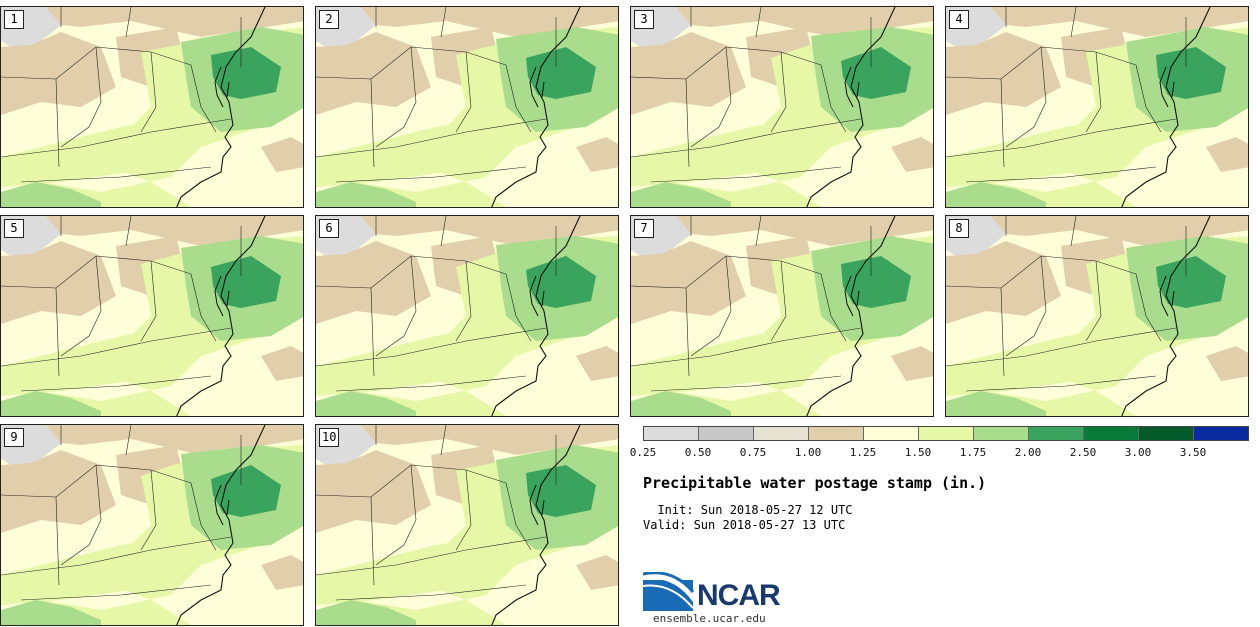 This screenshot has width=1260, height=627. What do you see at coordinates (918, 452) in the screenshot?
I see `colorbar-tick-label: 1.50` at bounding box center [918, 452].